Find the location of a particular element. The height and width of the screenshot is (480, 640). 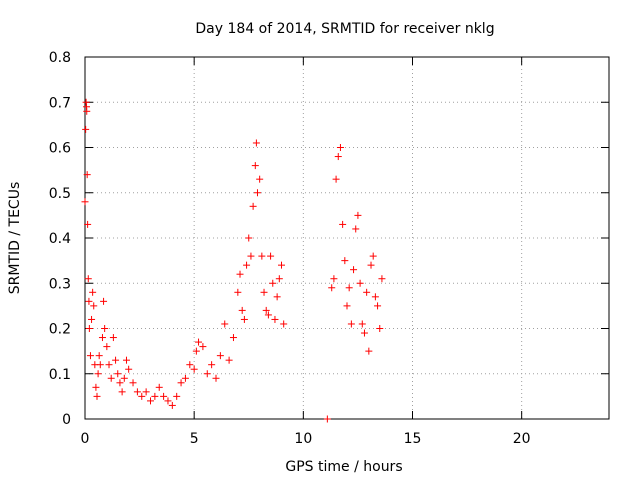

y-tick-label: 0 is located at coordinates (66, 420).